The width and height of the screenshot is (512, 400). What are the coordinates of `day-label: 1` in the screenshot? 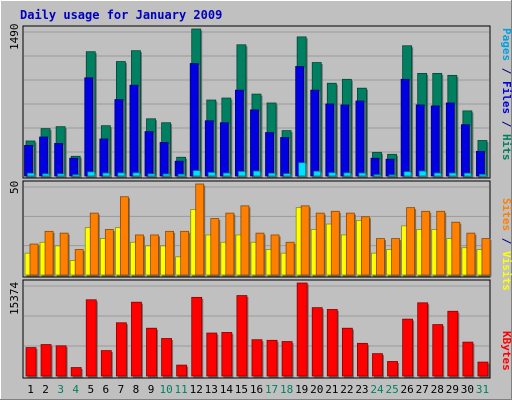 It's located at (30, 389).